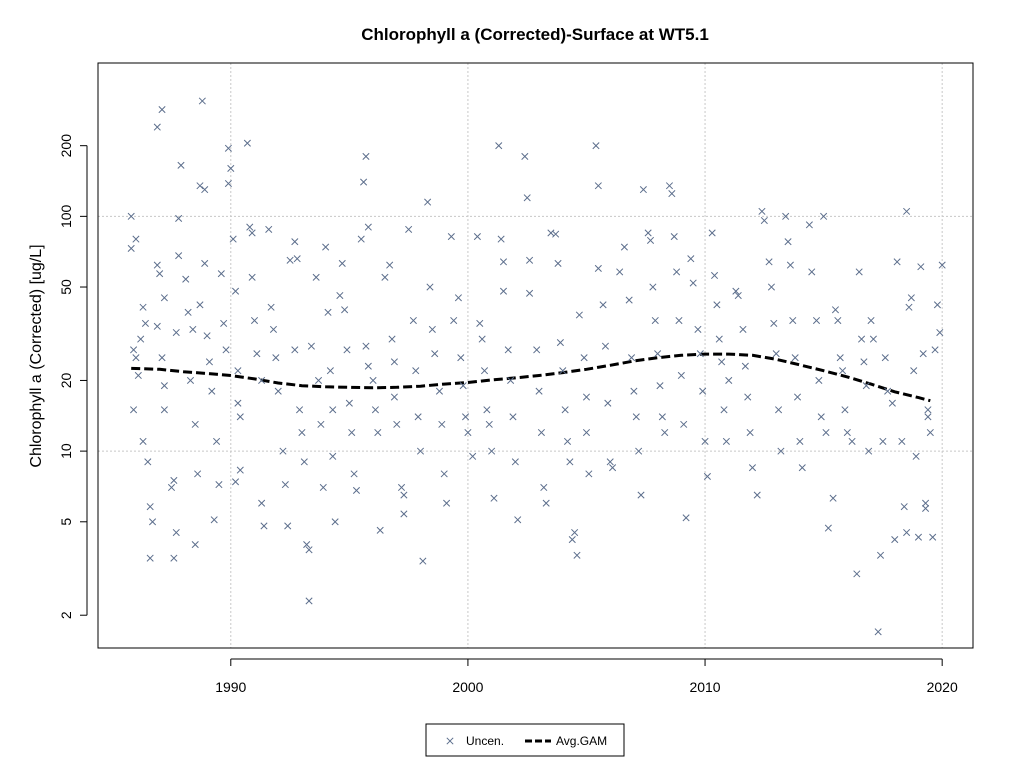  What do you see at coordinates (467, 687) in the screenshot?
I see `x-tick-label: 2000` at bounding box center [467, 687].